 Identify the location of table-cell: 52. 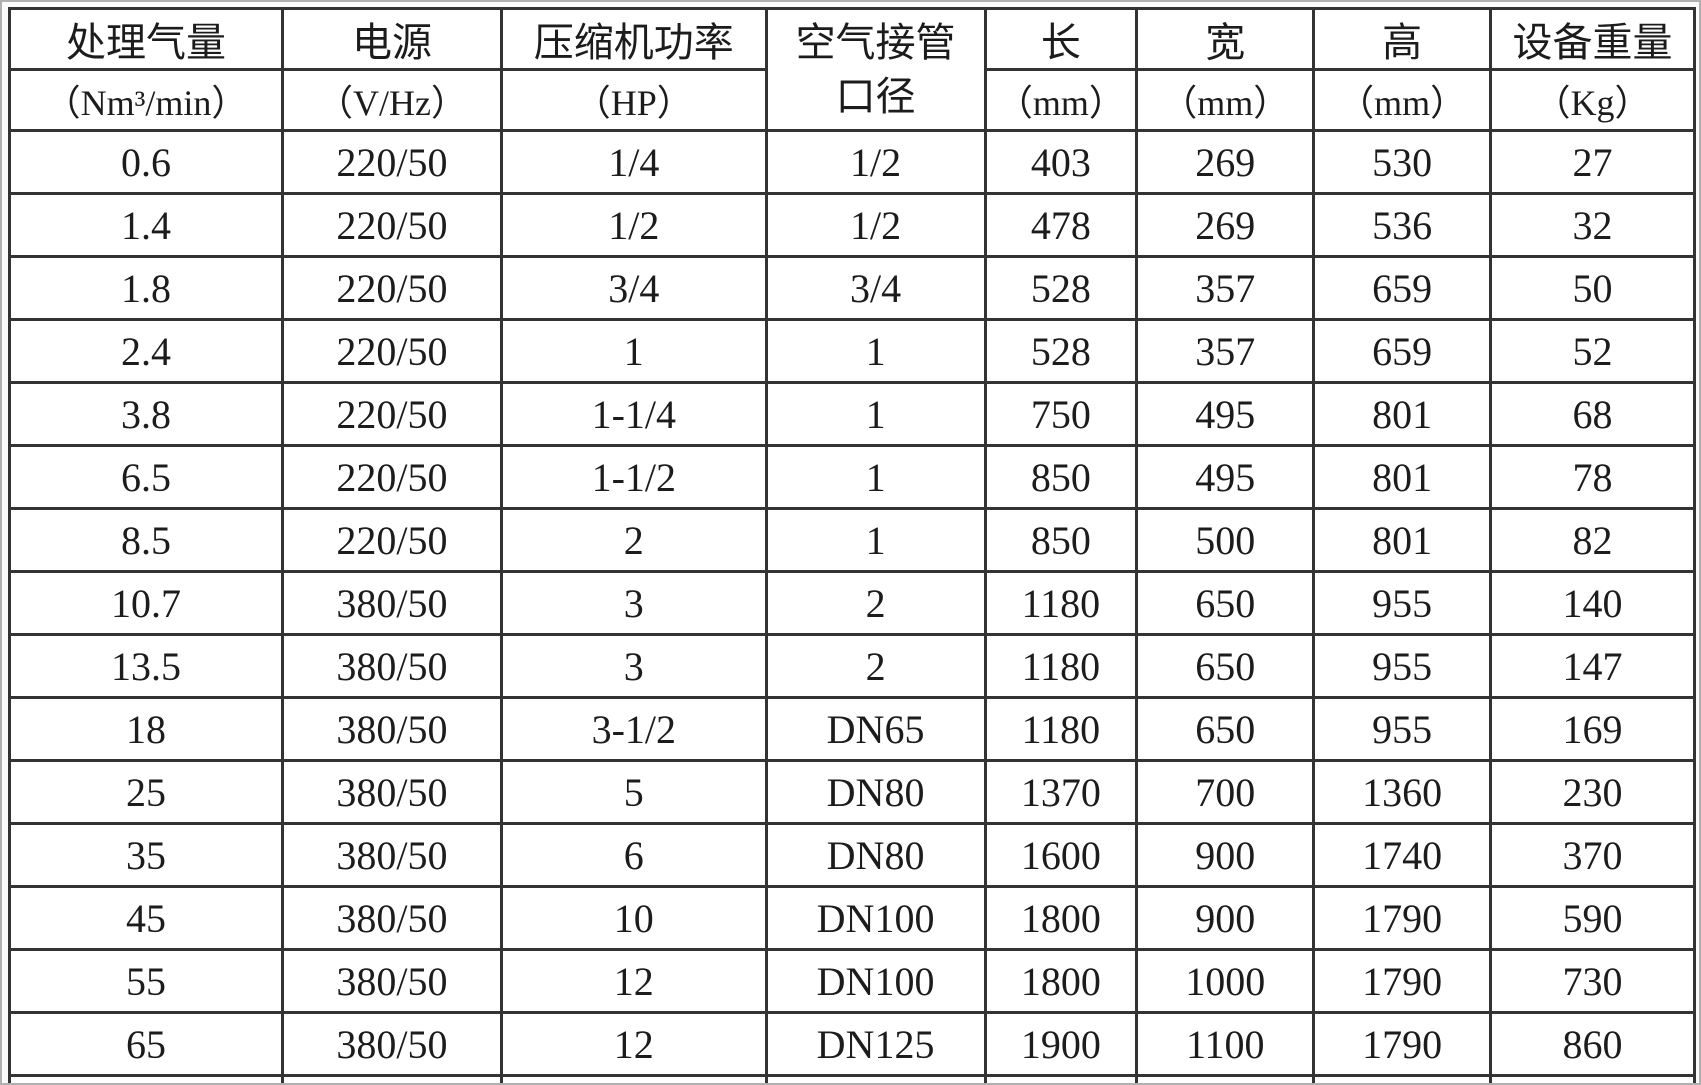
(1592, 351).